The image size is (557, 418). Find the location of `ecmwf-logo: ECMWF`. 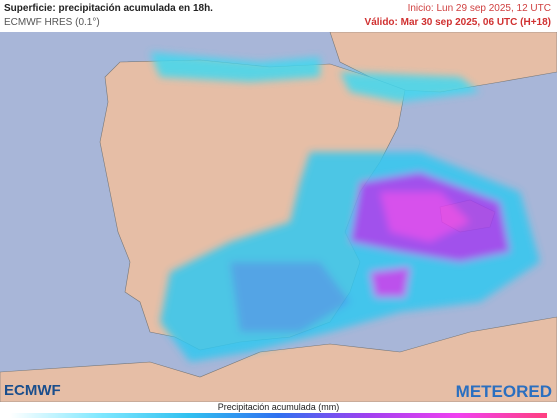

ecmwf-logo: ECMWF is located at coordinates (32, 390).